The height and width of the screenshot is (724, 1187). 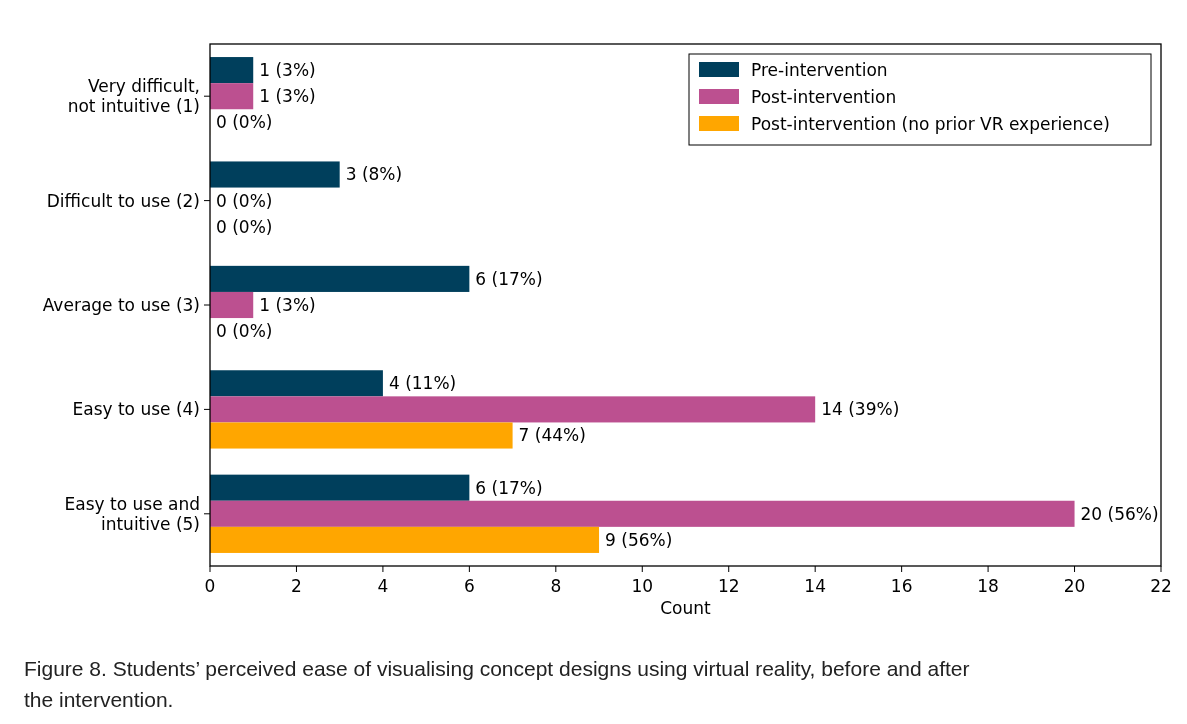 What do you see at coordinates (824, 96) in the screenshot?
I see `legend-label: Post-intervention` at bounding box center [824, 96].